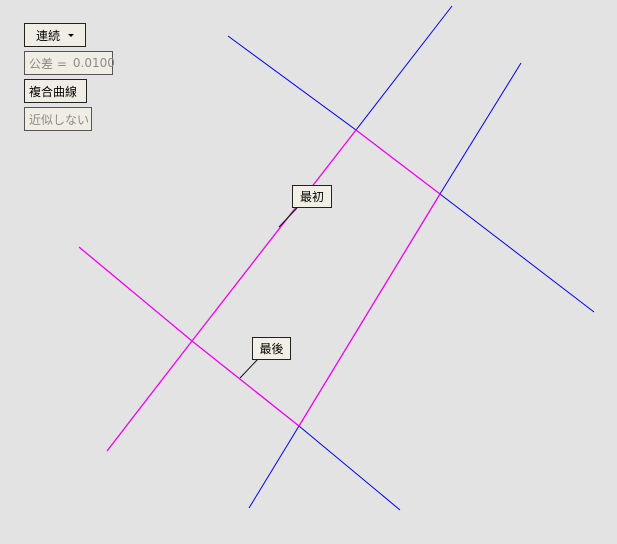 This screenshot has width=617, height=544. What do you see at coordinates (55, 91) in the screenshot?
I see `composite-curve-button: 複合曲線` at bounding box center [55, 91].